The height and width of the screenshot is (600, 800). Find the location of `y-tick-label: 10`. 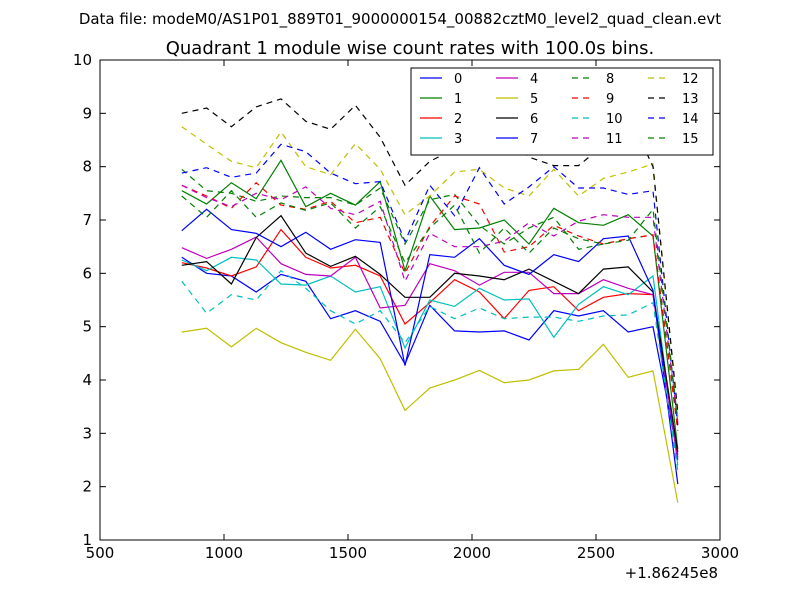

y-tick-label: 10 is located at coordinates (82, 60).